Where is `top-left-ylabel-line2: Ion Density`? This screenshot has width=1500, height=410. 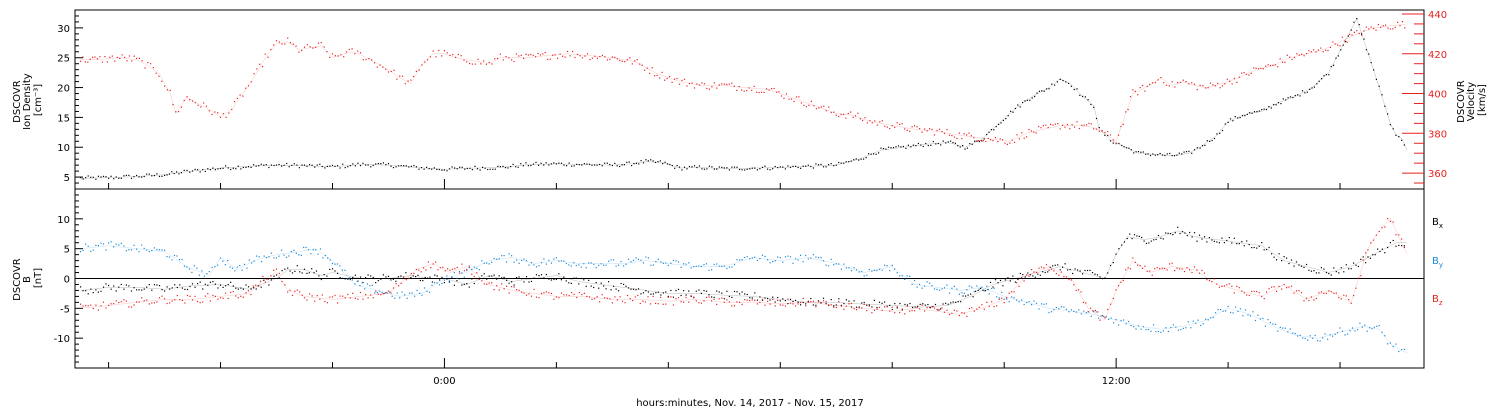 top-left-ylabel-line2: Ion Density is located at coordinates (27, 101).